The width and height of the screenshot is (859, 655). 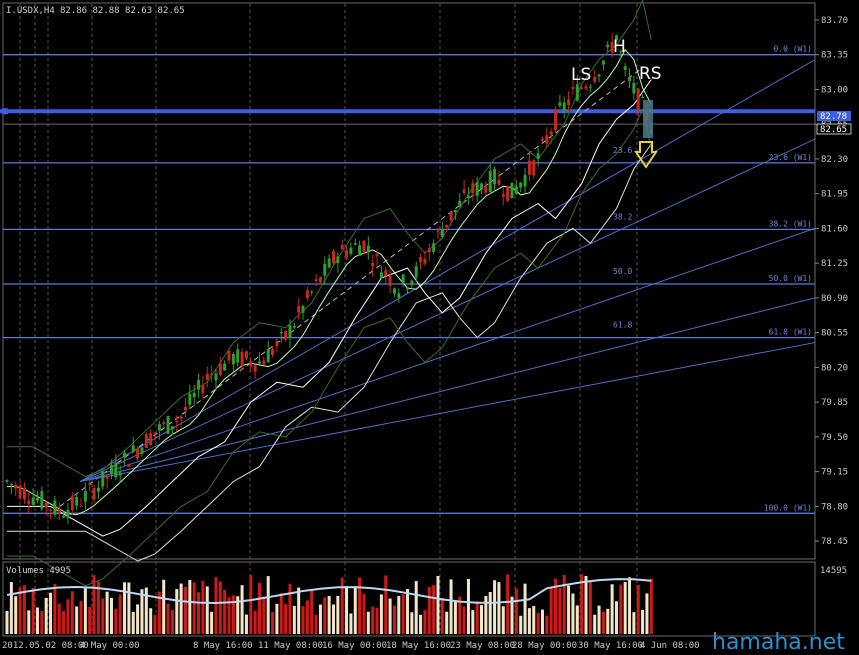 What do you see at coordinates (834, 195) in the screenshot?
I see `y-tick-label: 81.95` at bounding box center [834, 195].